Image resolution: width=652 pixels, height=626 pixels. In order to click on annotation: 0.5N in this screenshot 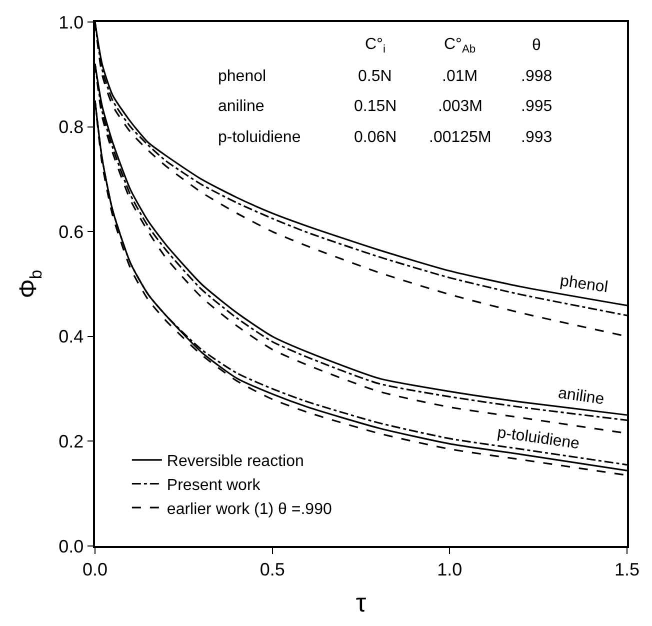, I will do `click(375, 76)`.